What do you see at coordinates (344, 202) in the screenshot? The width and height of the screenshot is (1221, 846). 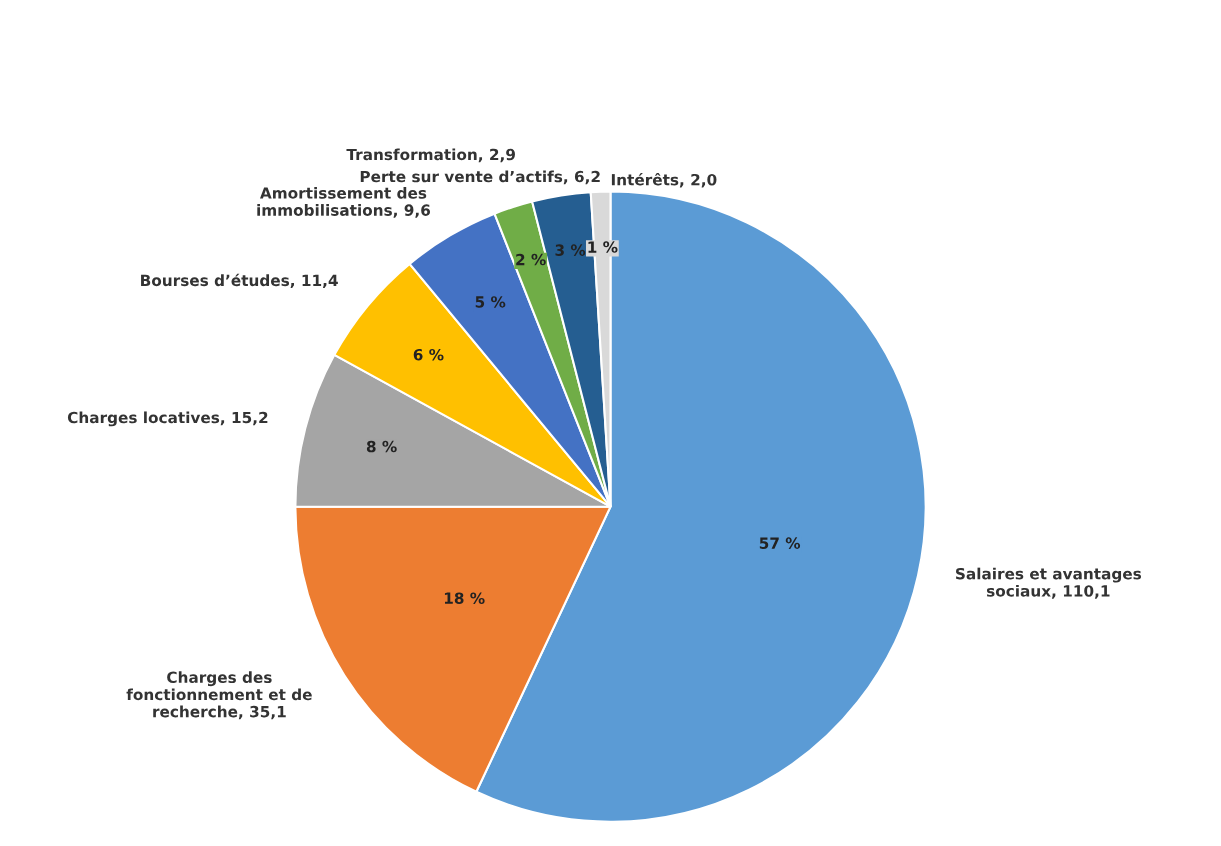 I see `slice-label: Amortissement des immobilisations, 9,6` at bounding box center [344, 202].